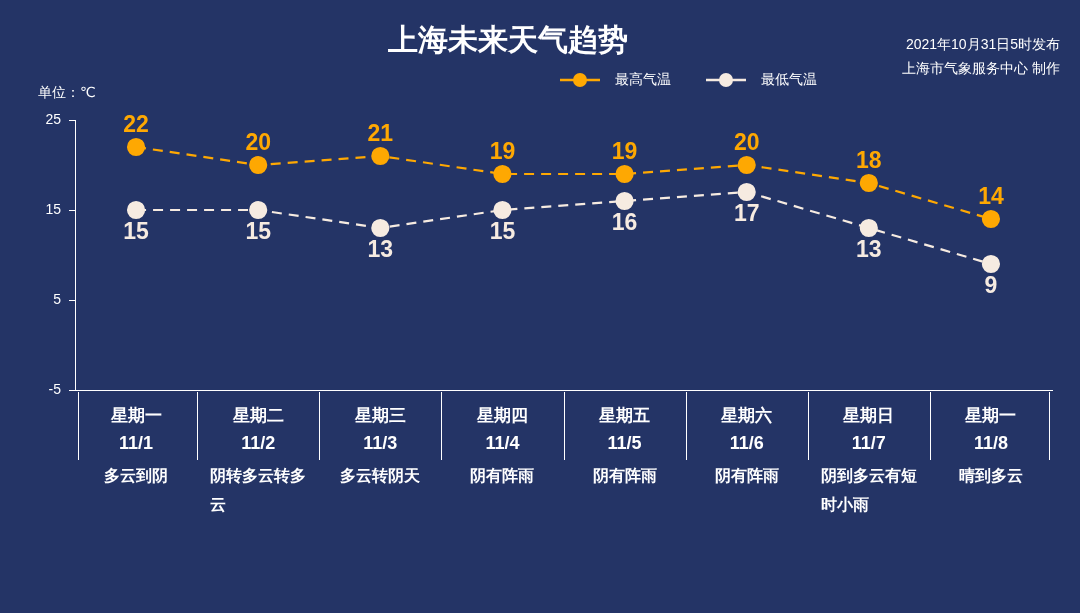 This screenshot has height=613, width=1080. I want to click on data-label: 9, so click(991, 284).